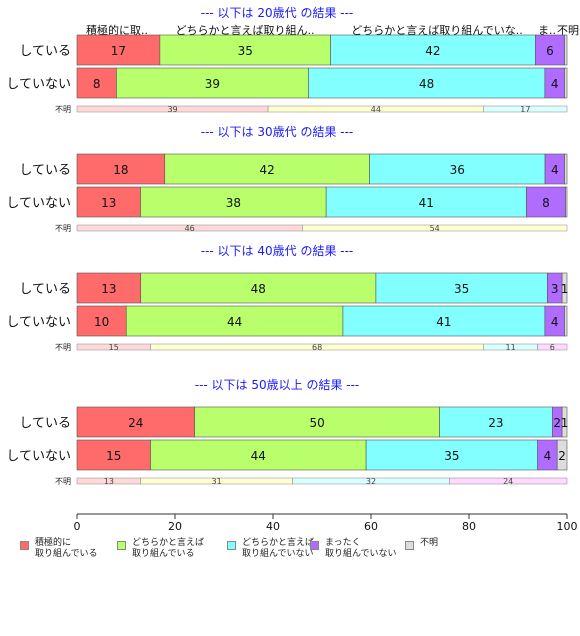  What do you see at coordinates (436, 30) in the screenshot?
I see `header-label: どちらかと言えば取り組んでいな..` at bounding box center [436, 30].